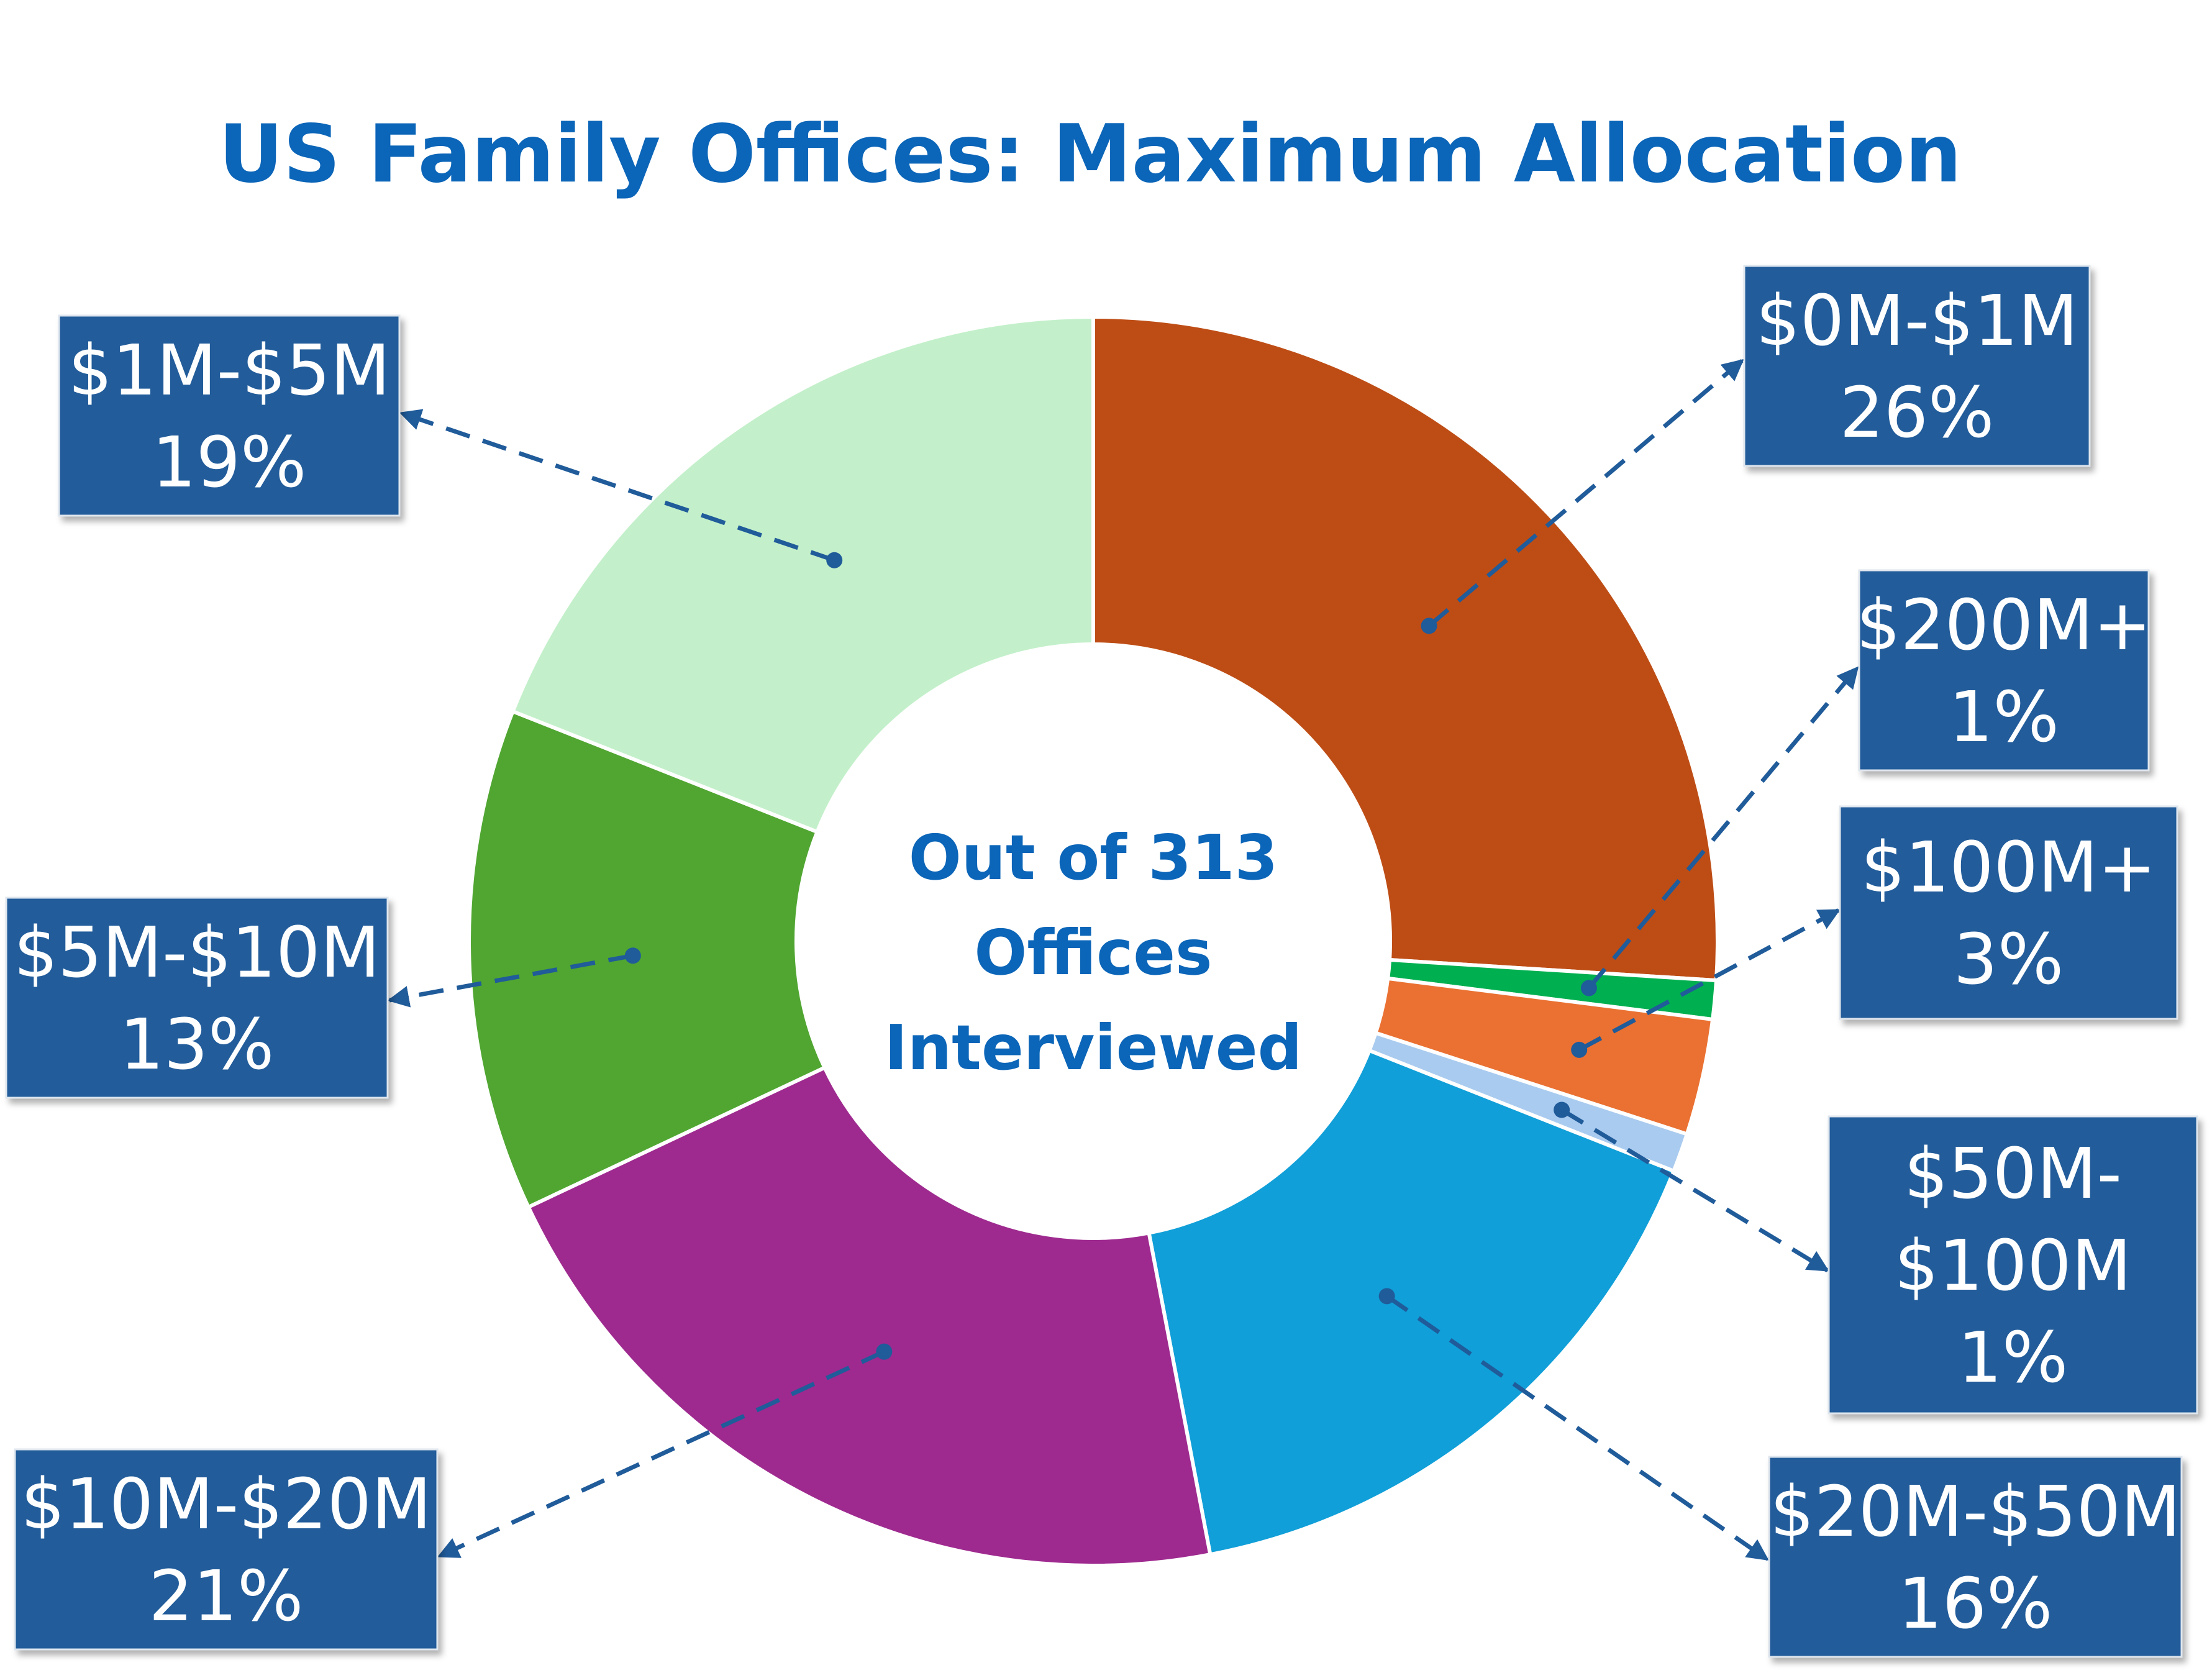 Image resolution: width=2212 pixels, height=1678 pixels. I want to click on label-text-100m-plus: $100M+, so click(2009, 868).